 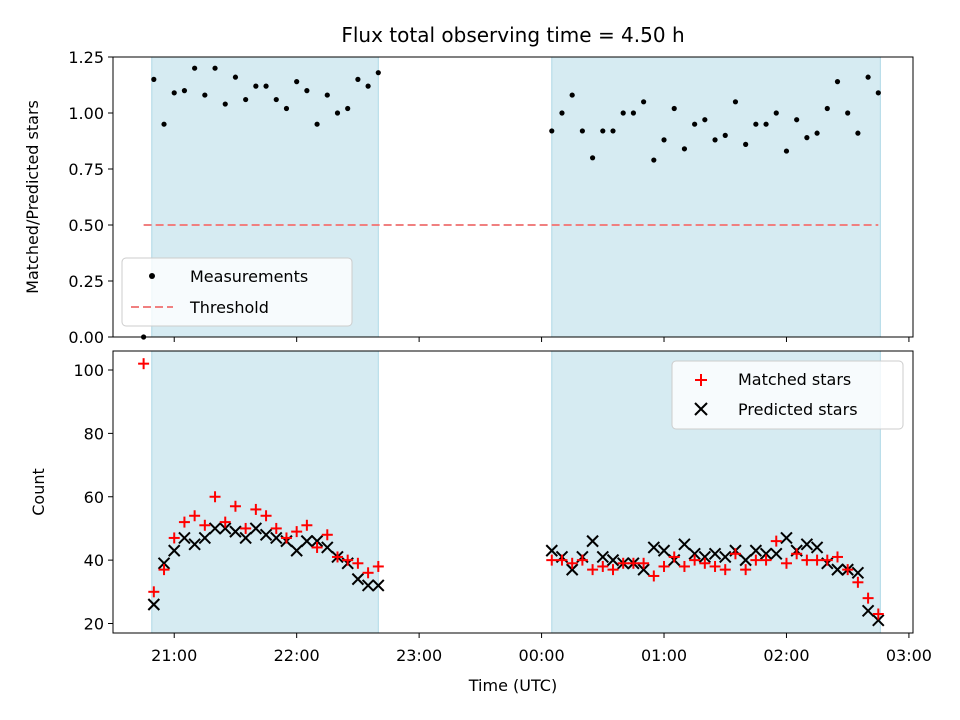 What do you see at coordinates (88, 370) in the screenshot?
I see `y-tick-label: 100` at bounding box center [88, 370].